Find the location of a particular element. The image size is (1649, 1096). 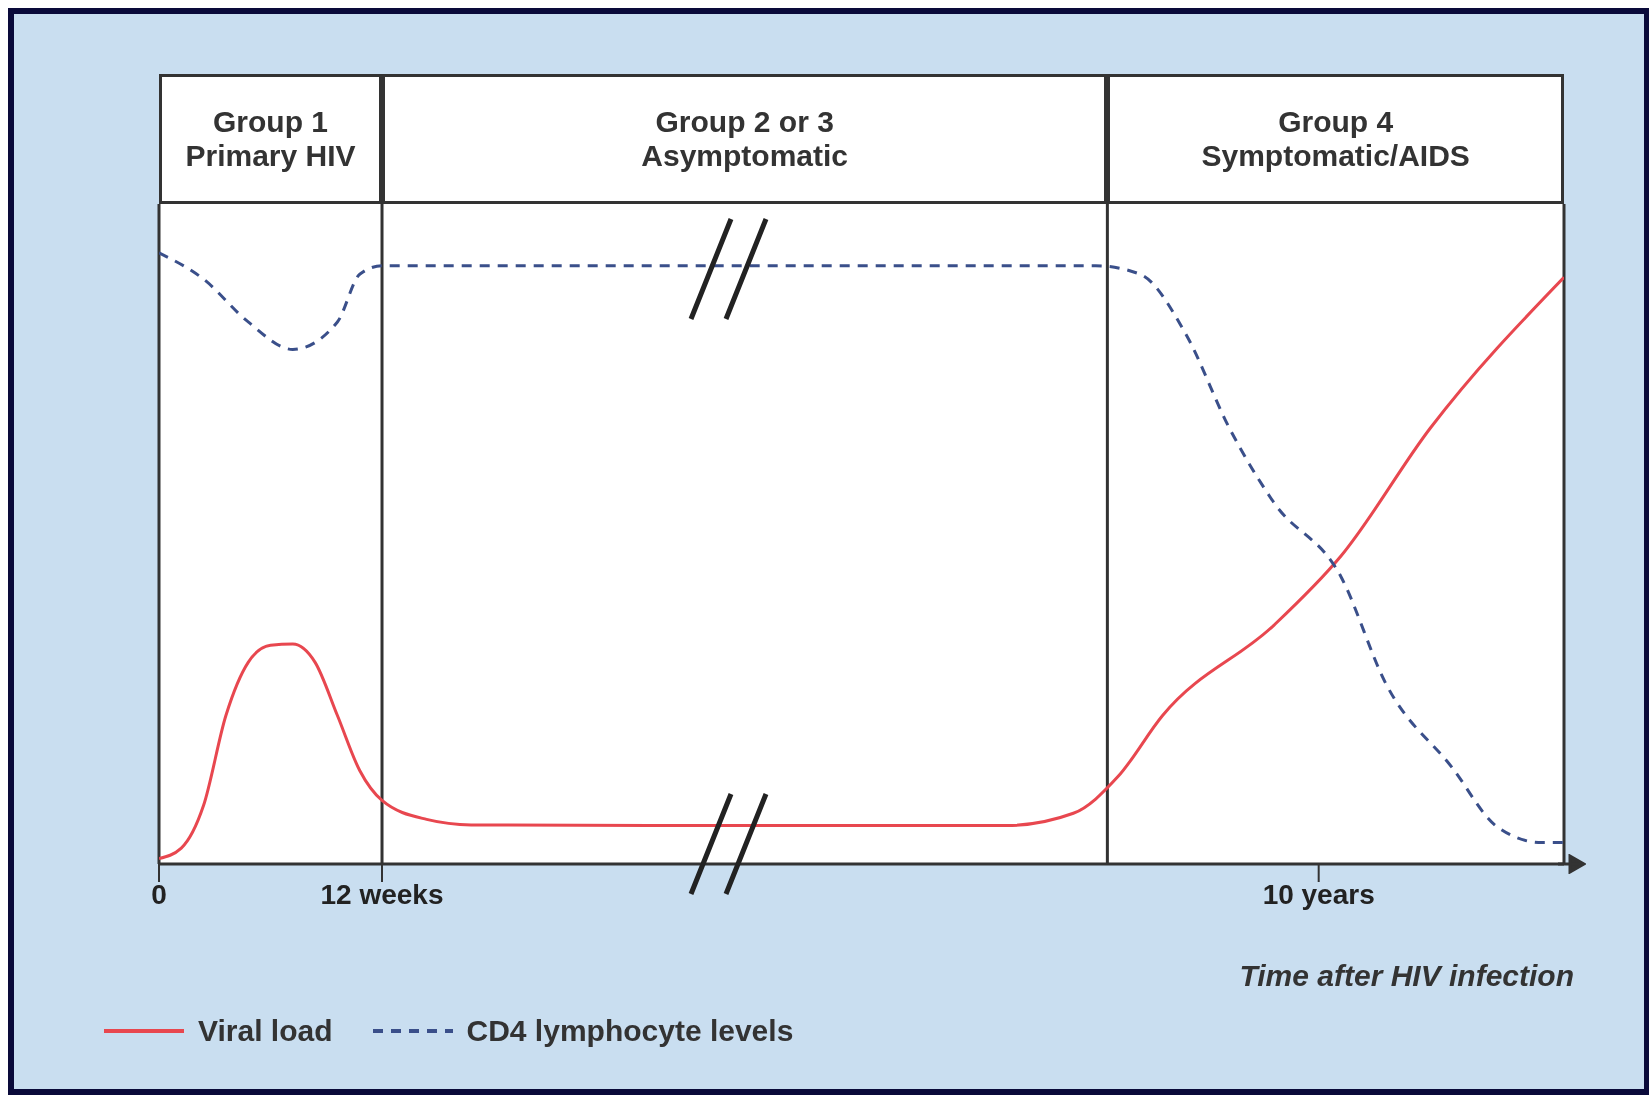

legend-label: CD4 lymphocyte levels is located at coordinates (630, 1031).